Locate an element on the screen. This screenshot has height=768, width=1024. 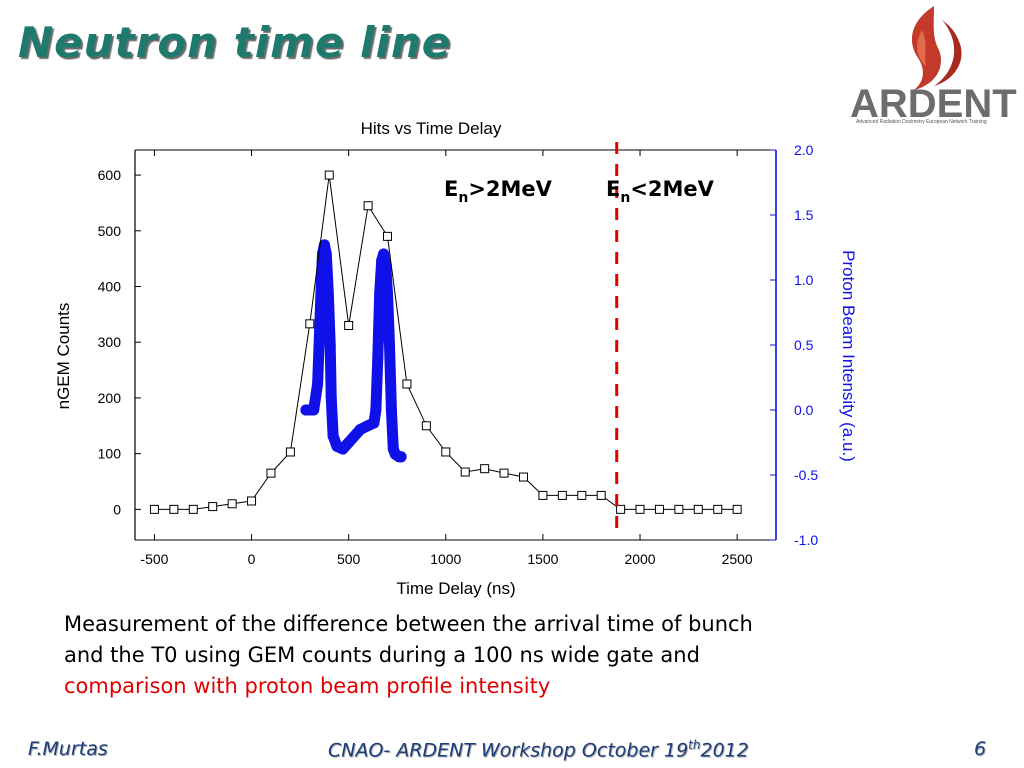
x-tick-label: 500 is located at coordinates (349, 559).